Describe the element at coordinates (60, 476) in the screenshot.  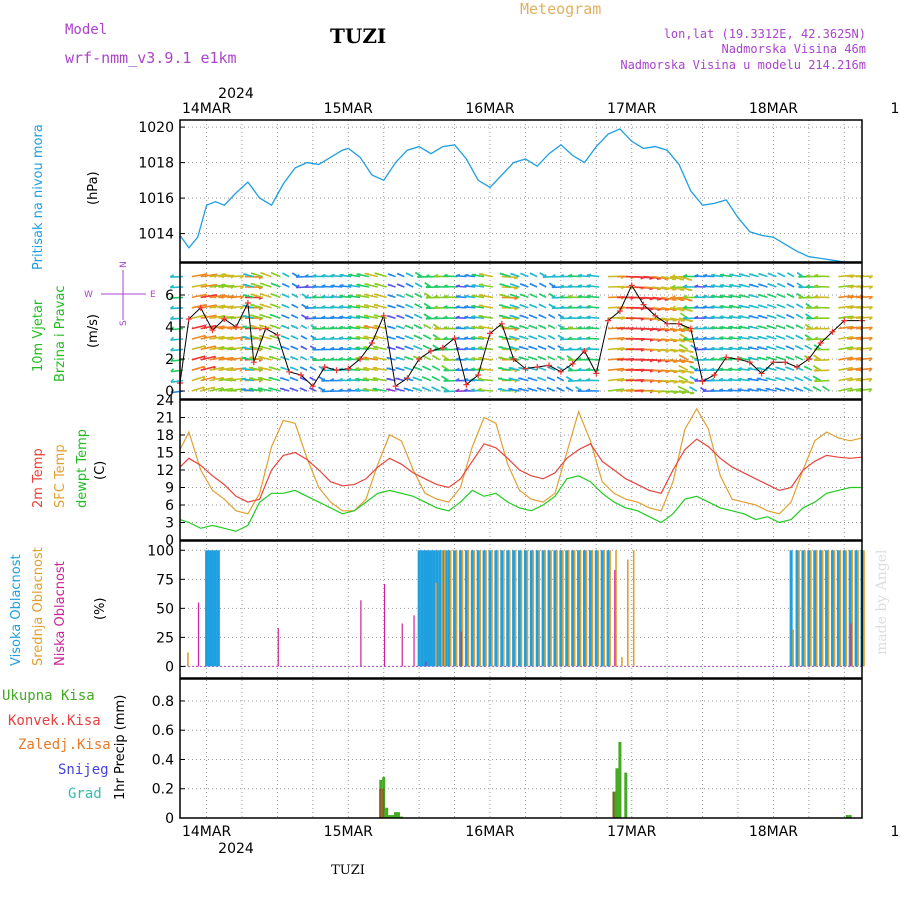
I see `temp-label-sfc: SFC Temp` at that location.